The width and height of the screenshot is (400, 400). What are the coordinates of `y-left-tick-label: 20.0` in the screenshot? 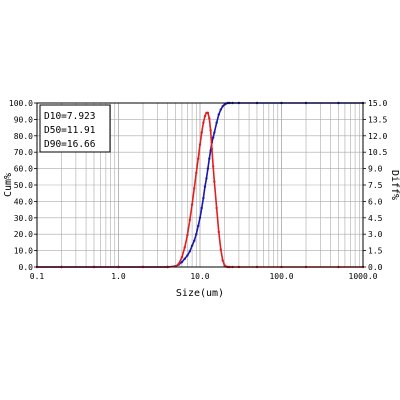 It's located at (23, 234).